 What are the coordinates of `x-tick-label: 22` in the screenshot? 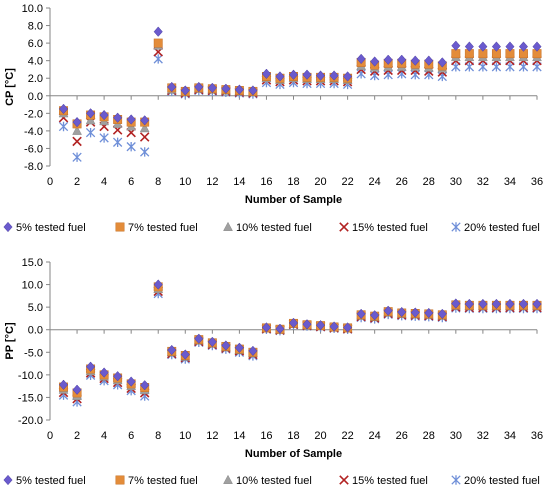 It's located at (347, 182).